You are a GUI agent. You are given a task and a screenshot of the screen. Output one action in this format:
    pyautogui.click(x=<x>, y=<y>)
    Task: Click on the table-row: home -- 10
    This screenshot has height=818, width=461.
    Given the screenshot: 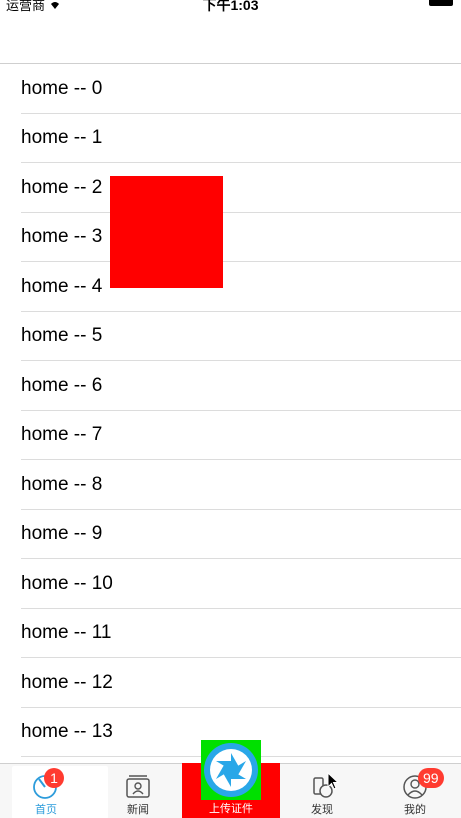 What is the action you would take?
    pyautogui.click(x=230, y=584)
    